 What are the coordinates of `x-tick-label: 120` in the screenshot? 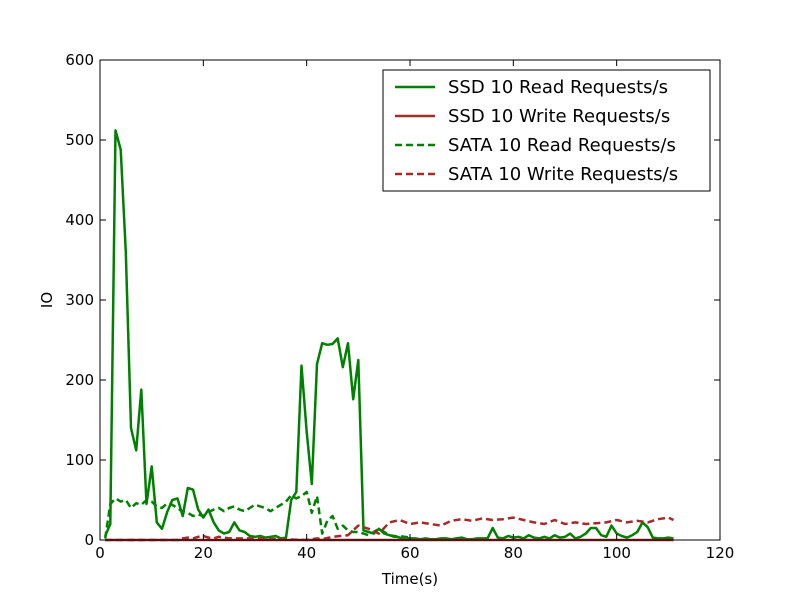 It's located at (720, 553).